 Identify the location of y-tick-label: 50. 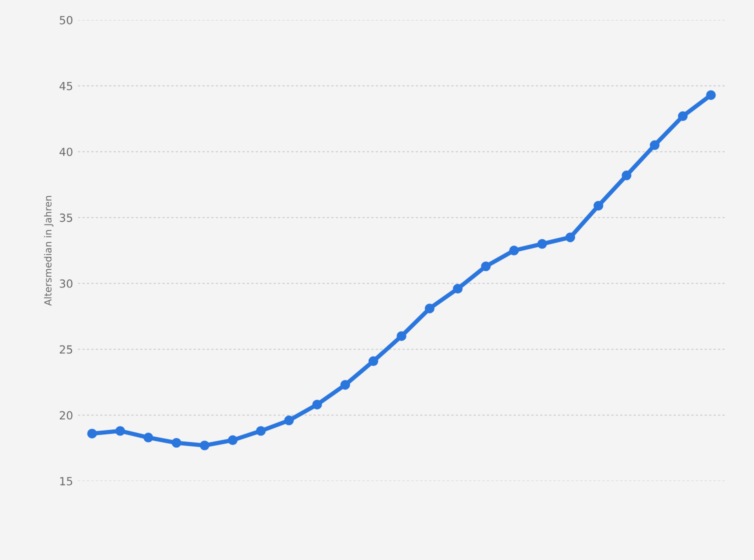
(66, 20).